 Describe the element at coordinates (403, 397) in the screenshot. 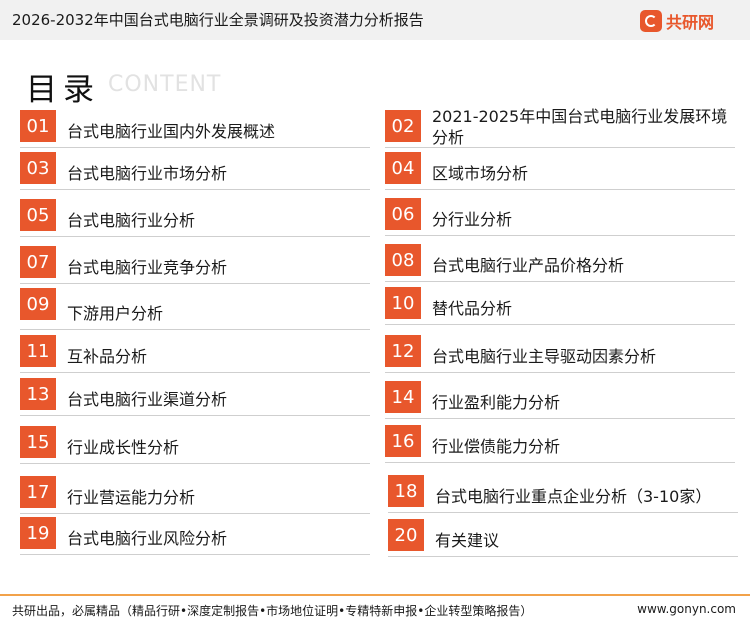

I see `toc-item-number: 14` at that location.